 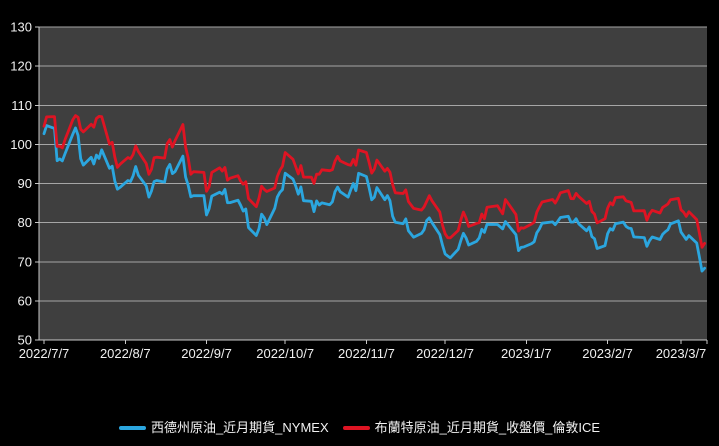 What do you see at coordinates (487, 427) in the screenshot?
I see `brent-legend-label: 布蘭特原油_近月期貨_收盤價_倫敦ICE` at bounding box center [487, 427].